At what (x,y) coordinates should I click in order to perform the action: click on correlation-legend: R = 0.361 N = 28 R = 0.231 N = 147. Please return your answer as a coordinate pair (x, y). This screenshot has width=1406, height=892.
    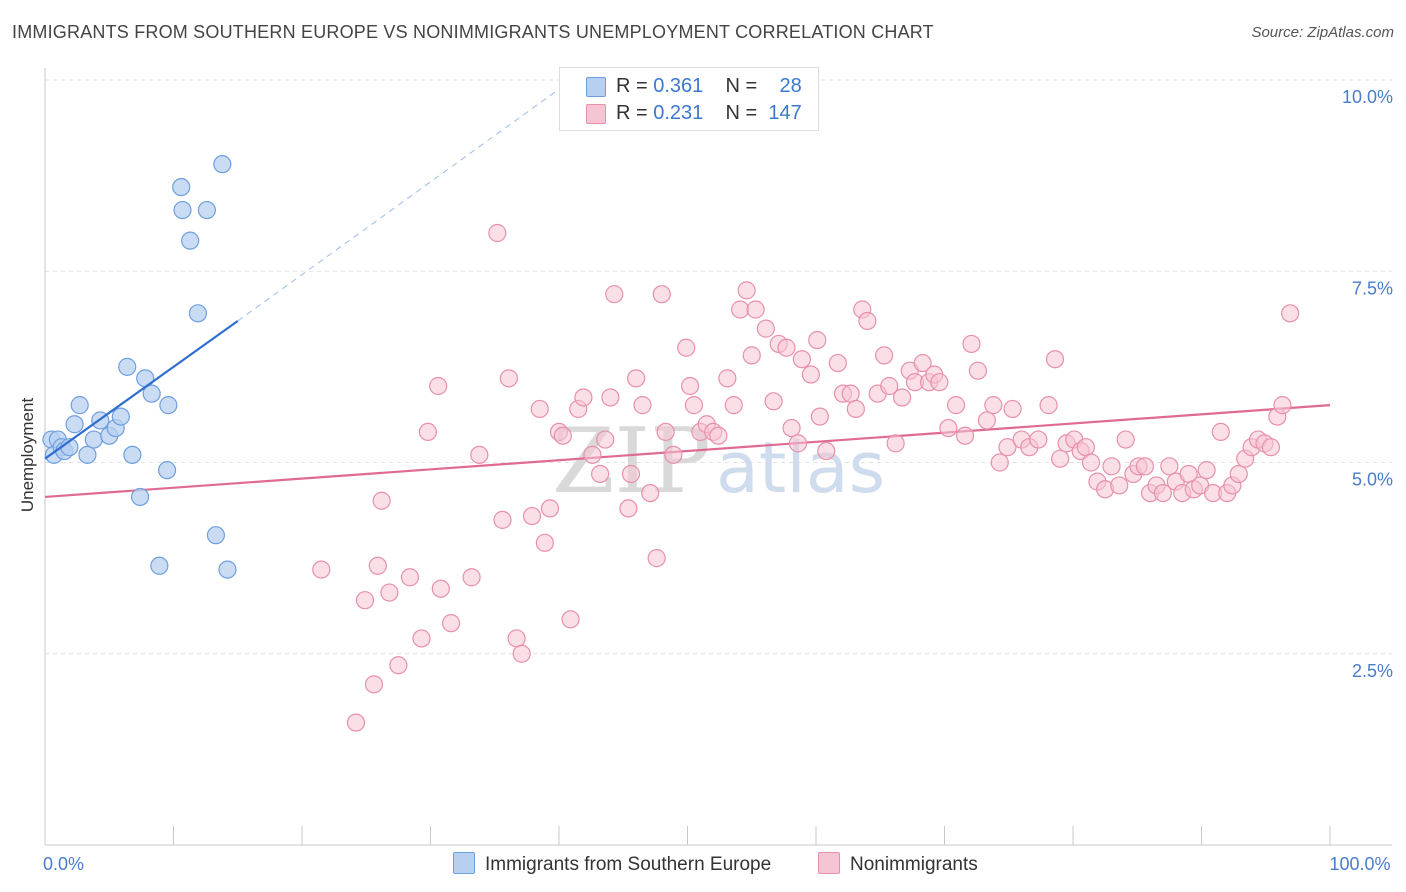
    Looking at the image, I should click on (689, 99).